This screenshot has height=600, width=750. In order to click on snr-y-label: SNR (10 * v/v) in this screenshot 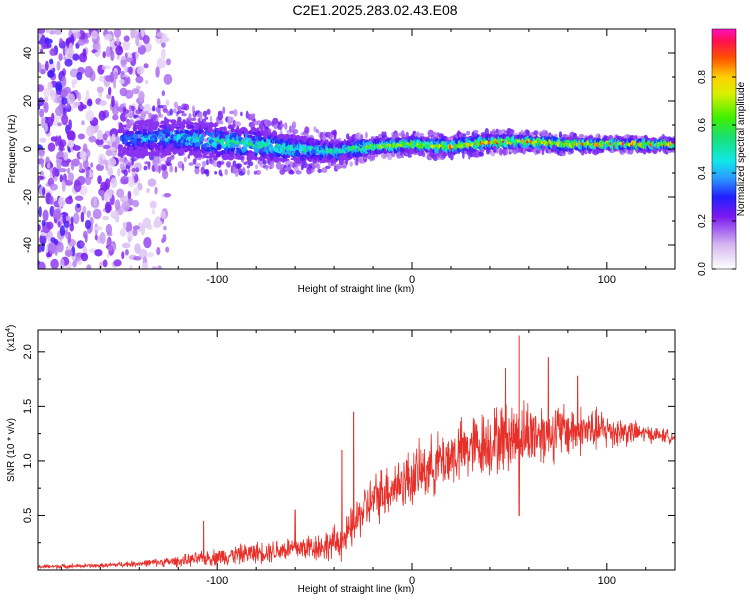, I will do `click(11, 450)`.